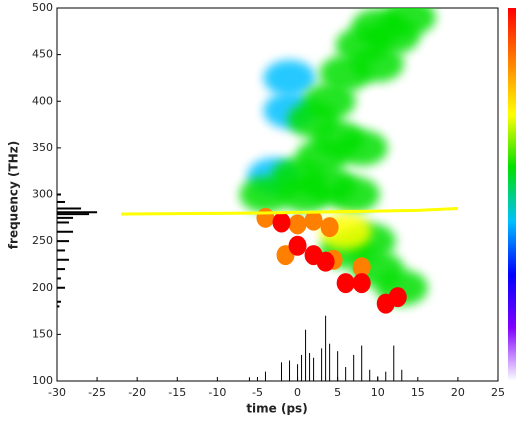  Describe the element at coordinates (14, 195) in the screenshot. I see `y-axis-label: frequency (THz)` at that location.